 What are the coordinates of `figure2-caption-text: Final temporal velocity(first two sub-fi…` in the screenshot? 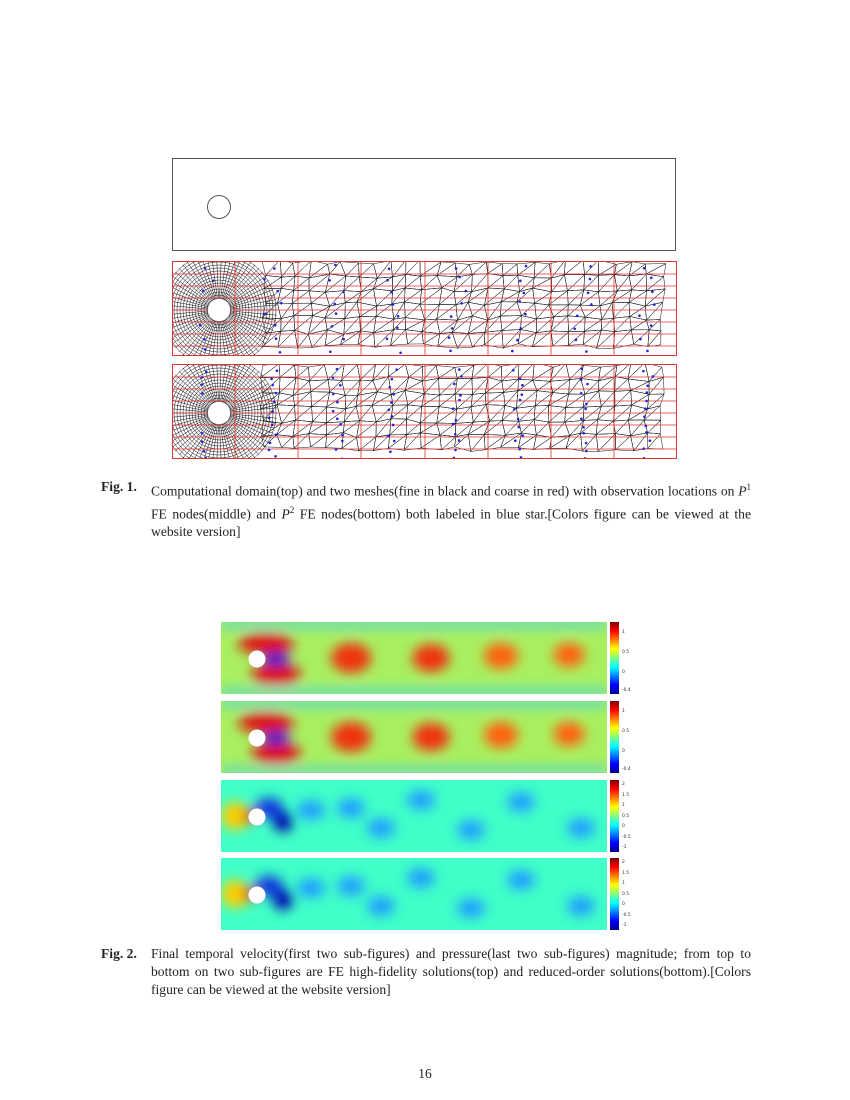 It's located at (451, 971).